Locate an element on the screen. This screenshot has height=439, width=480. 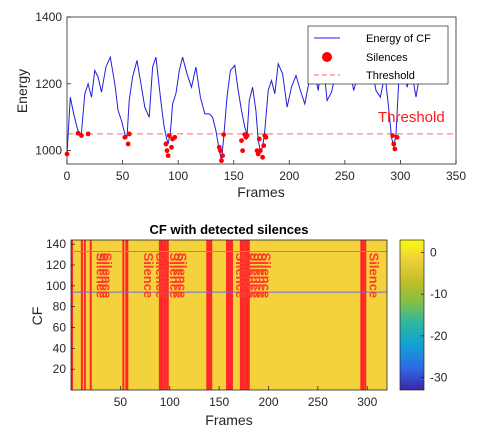
energy-x-tick-label: 0 is located at coordinates (67, 176).